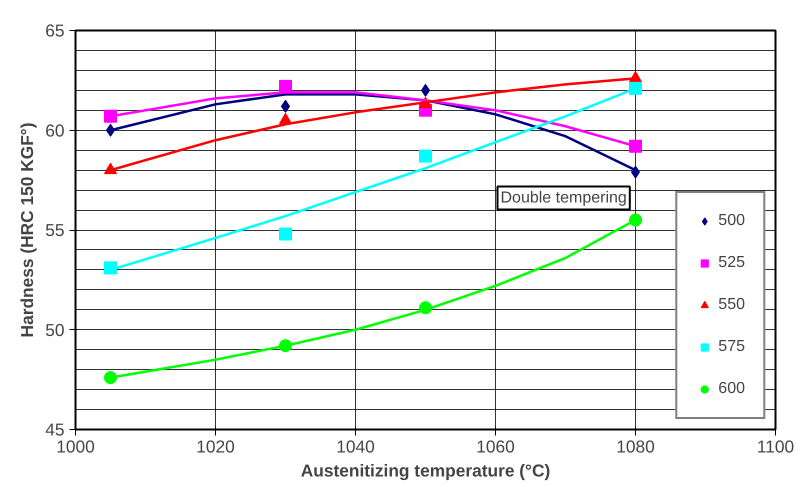 The width and height of the screenshot is (811, 487). Describe the element at coordinates (55, 430) in the screenshot. I see `y-tick-label: 45` at that location.